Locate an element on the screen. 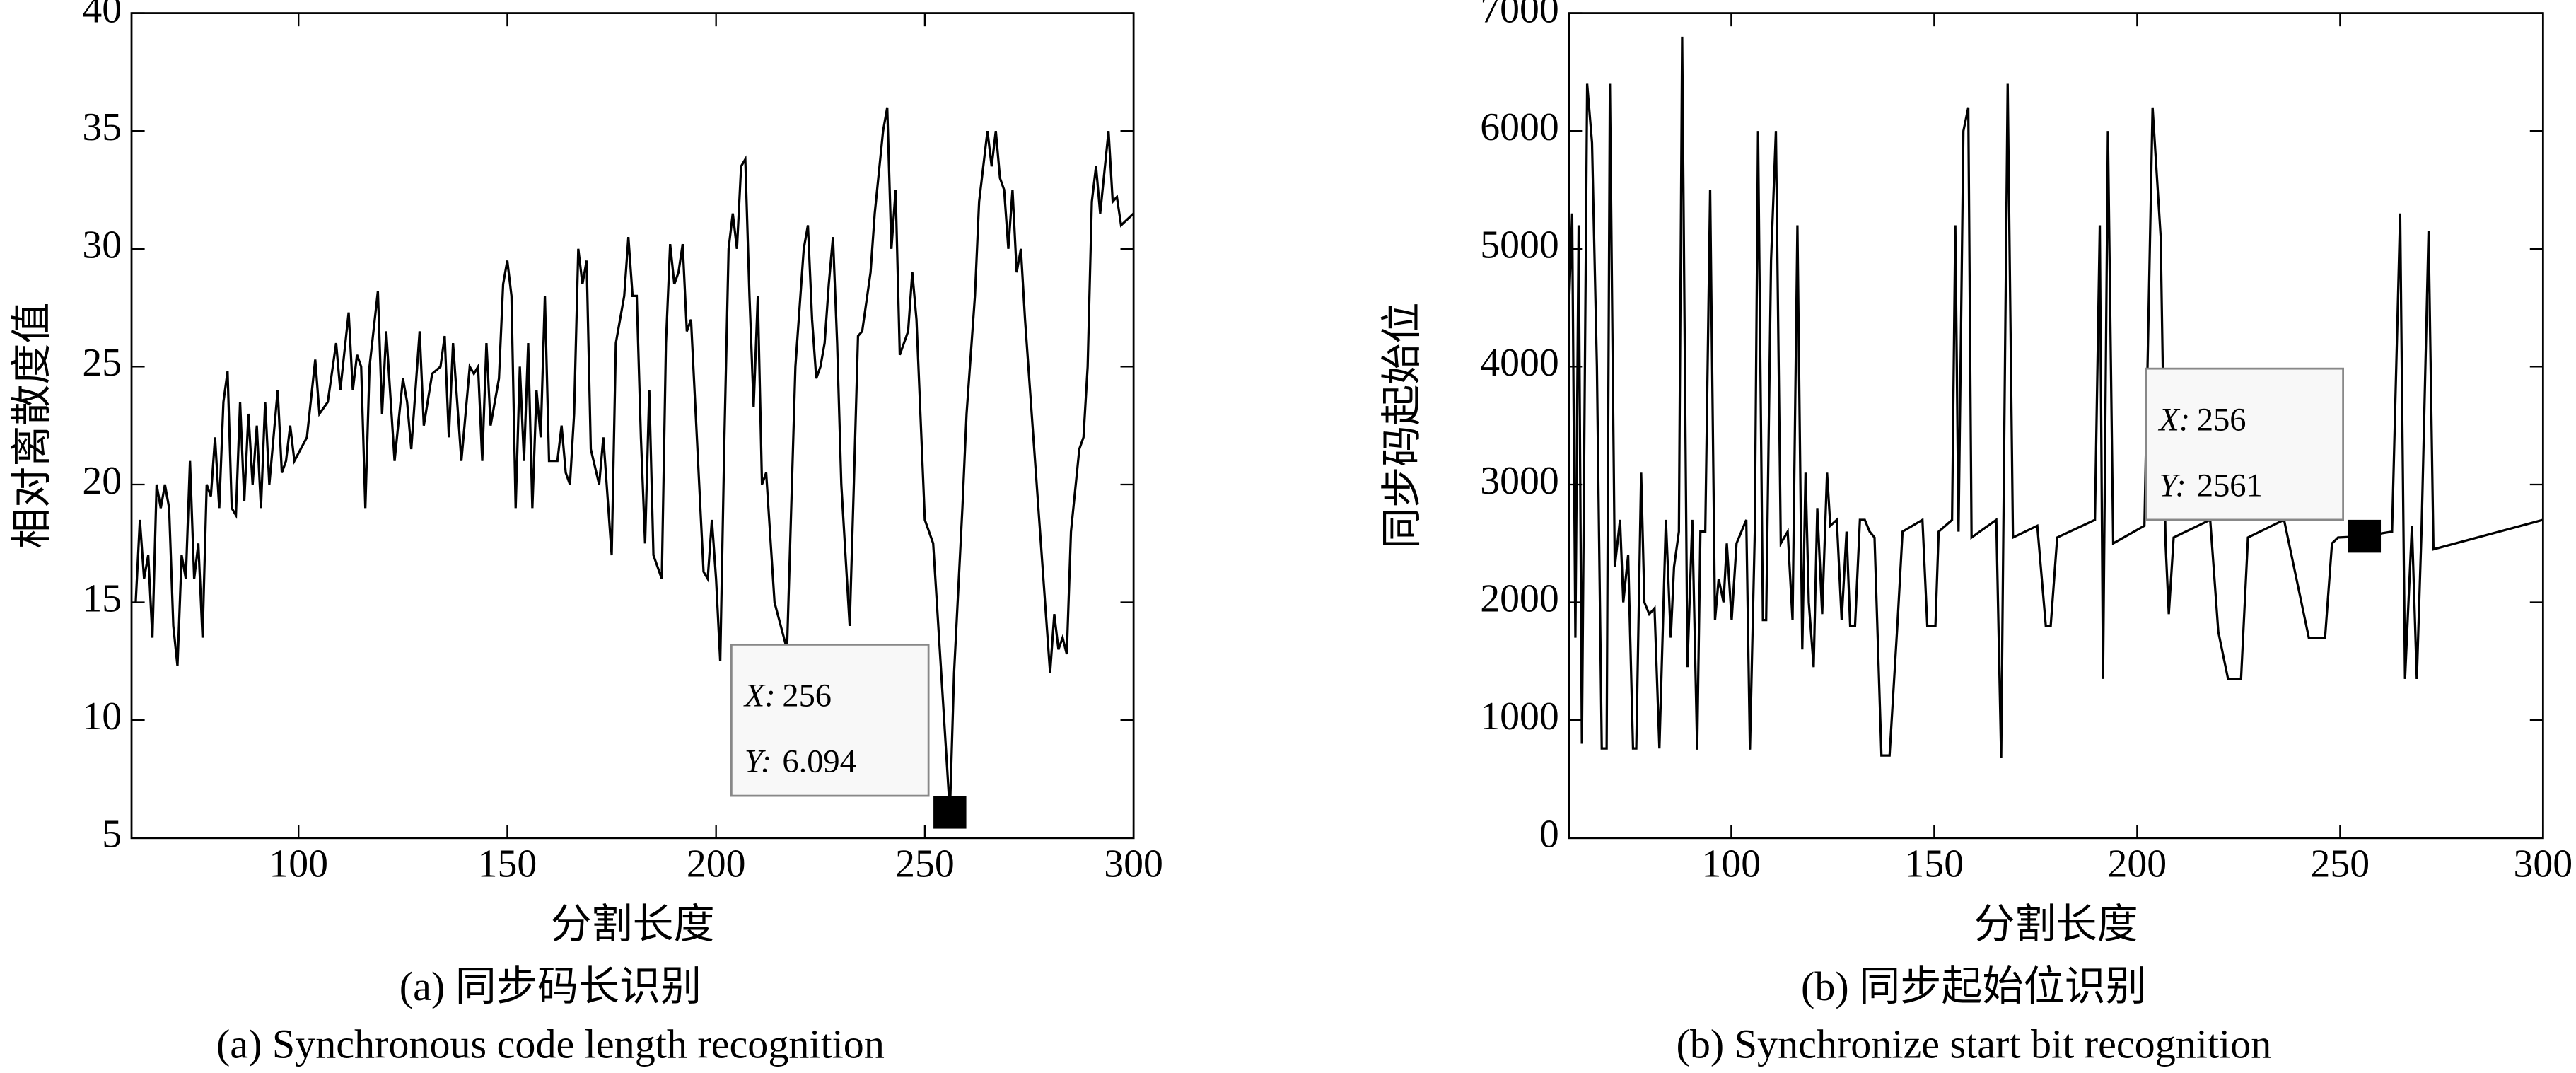  y-tick-label: 5000 is located at coordinates (1519, 245).